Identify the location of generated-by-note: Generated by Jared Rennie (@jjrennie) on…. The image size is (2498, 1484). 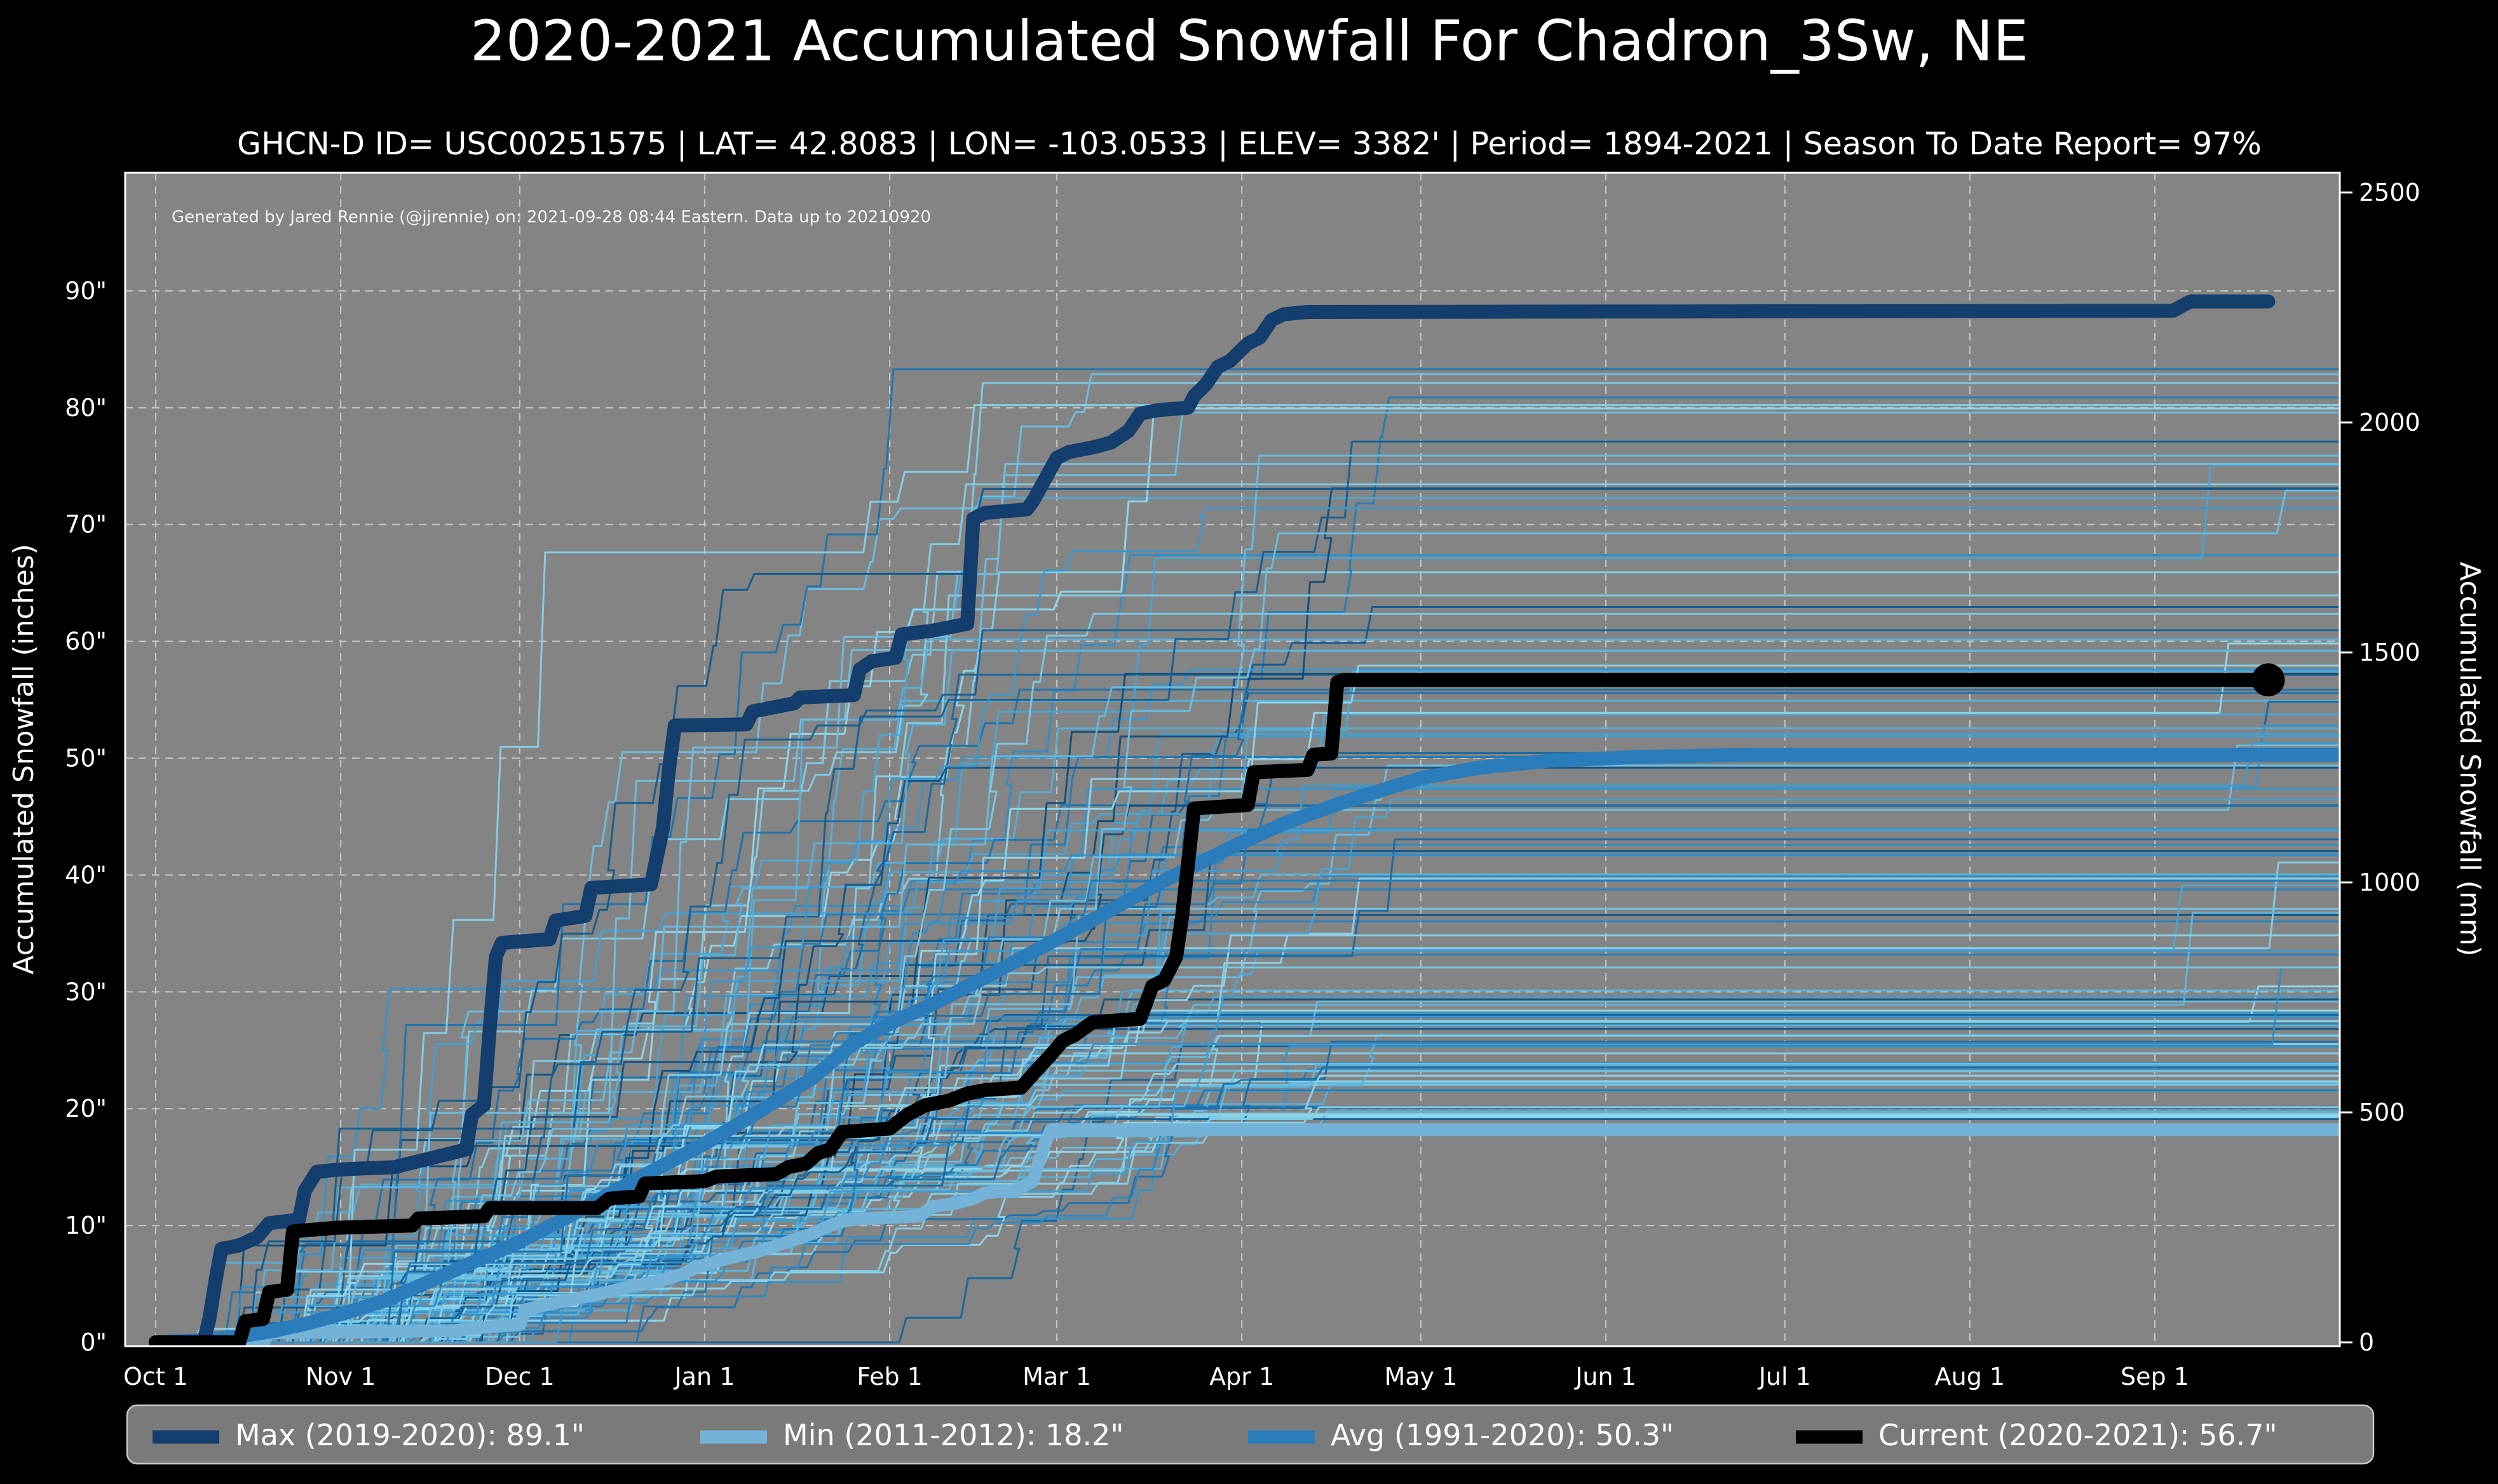
(551, 217).